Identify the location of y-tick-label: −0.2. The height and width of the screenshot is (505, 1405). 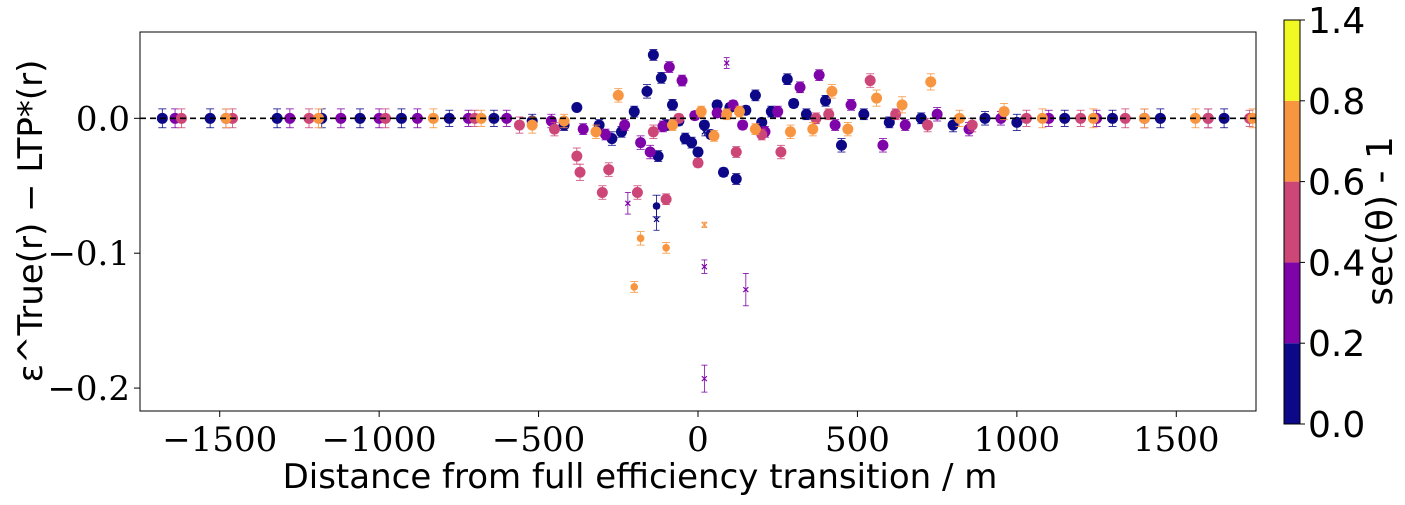
(88, 389).